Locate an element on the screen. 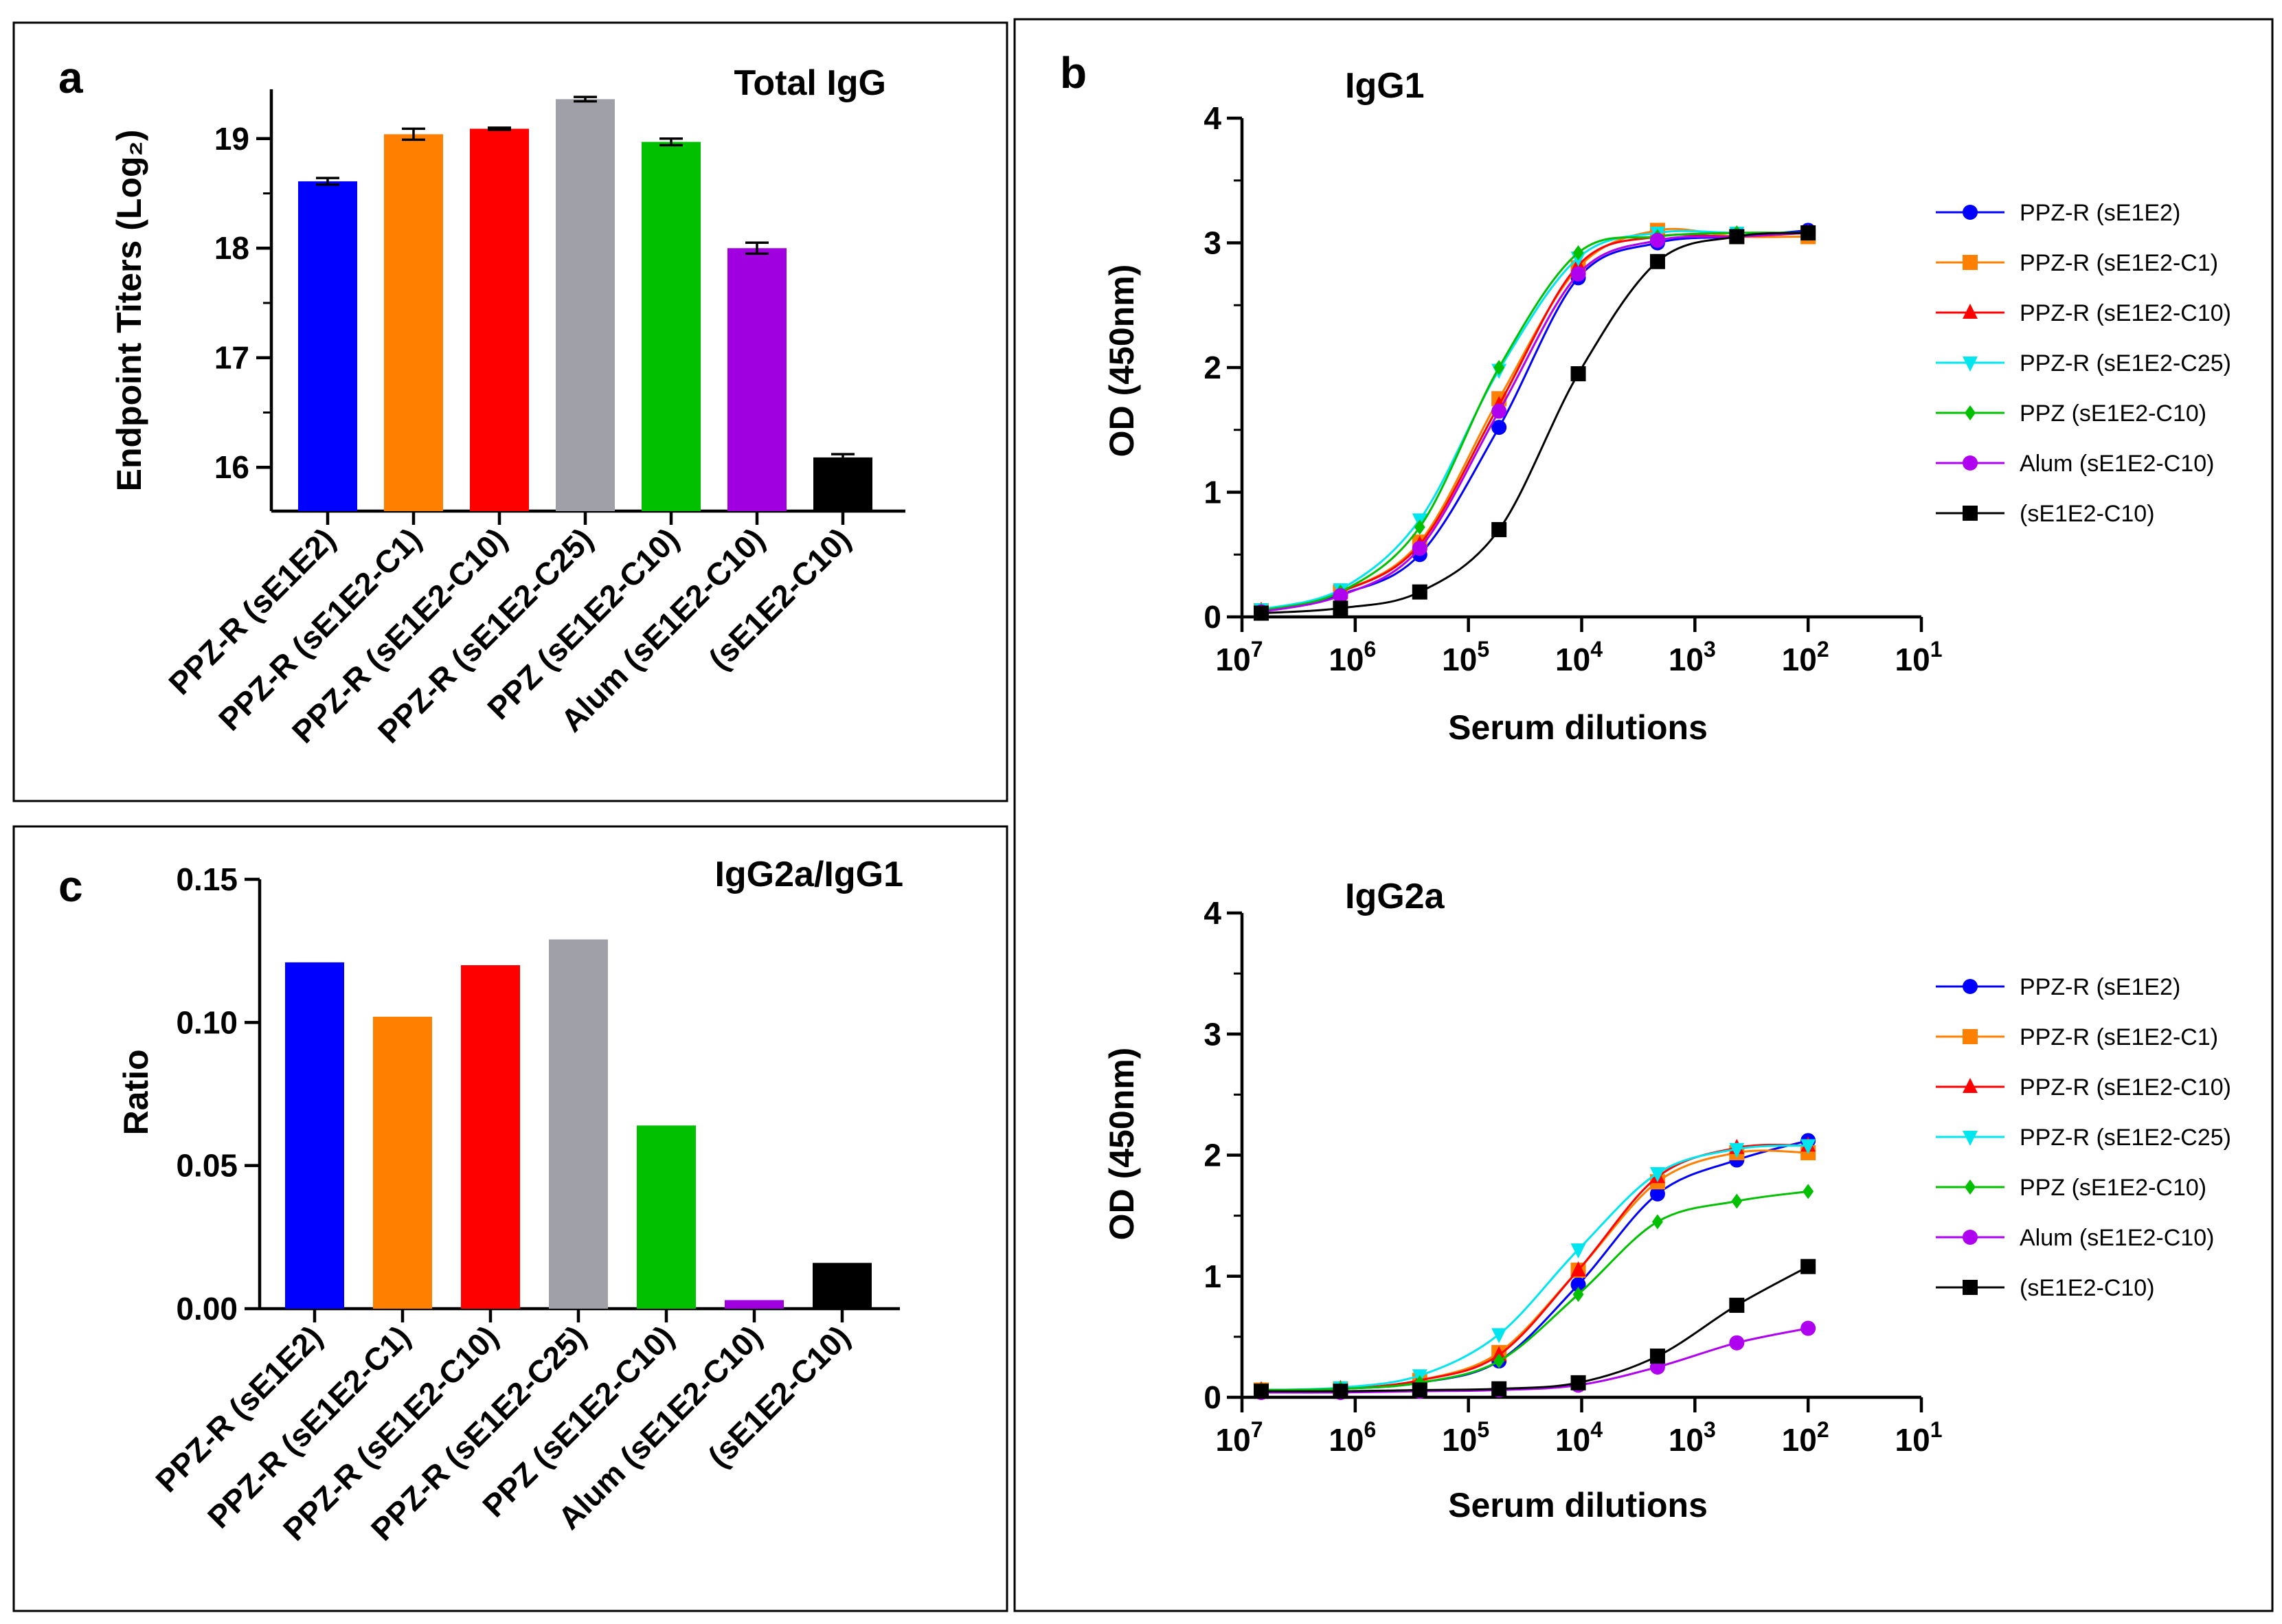 This screenshot has width=2282, height=1624. chart-c-bar-se1e2-c10 is located at coordinates (842, 1286).